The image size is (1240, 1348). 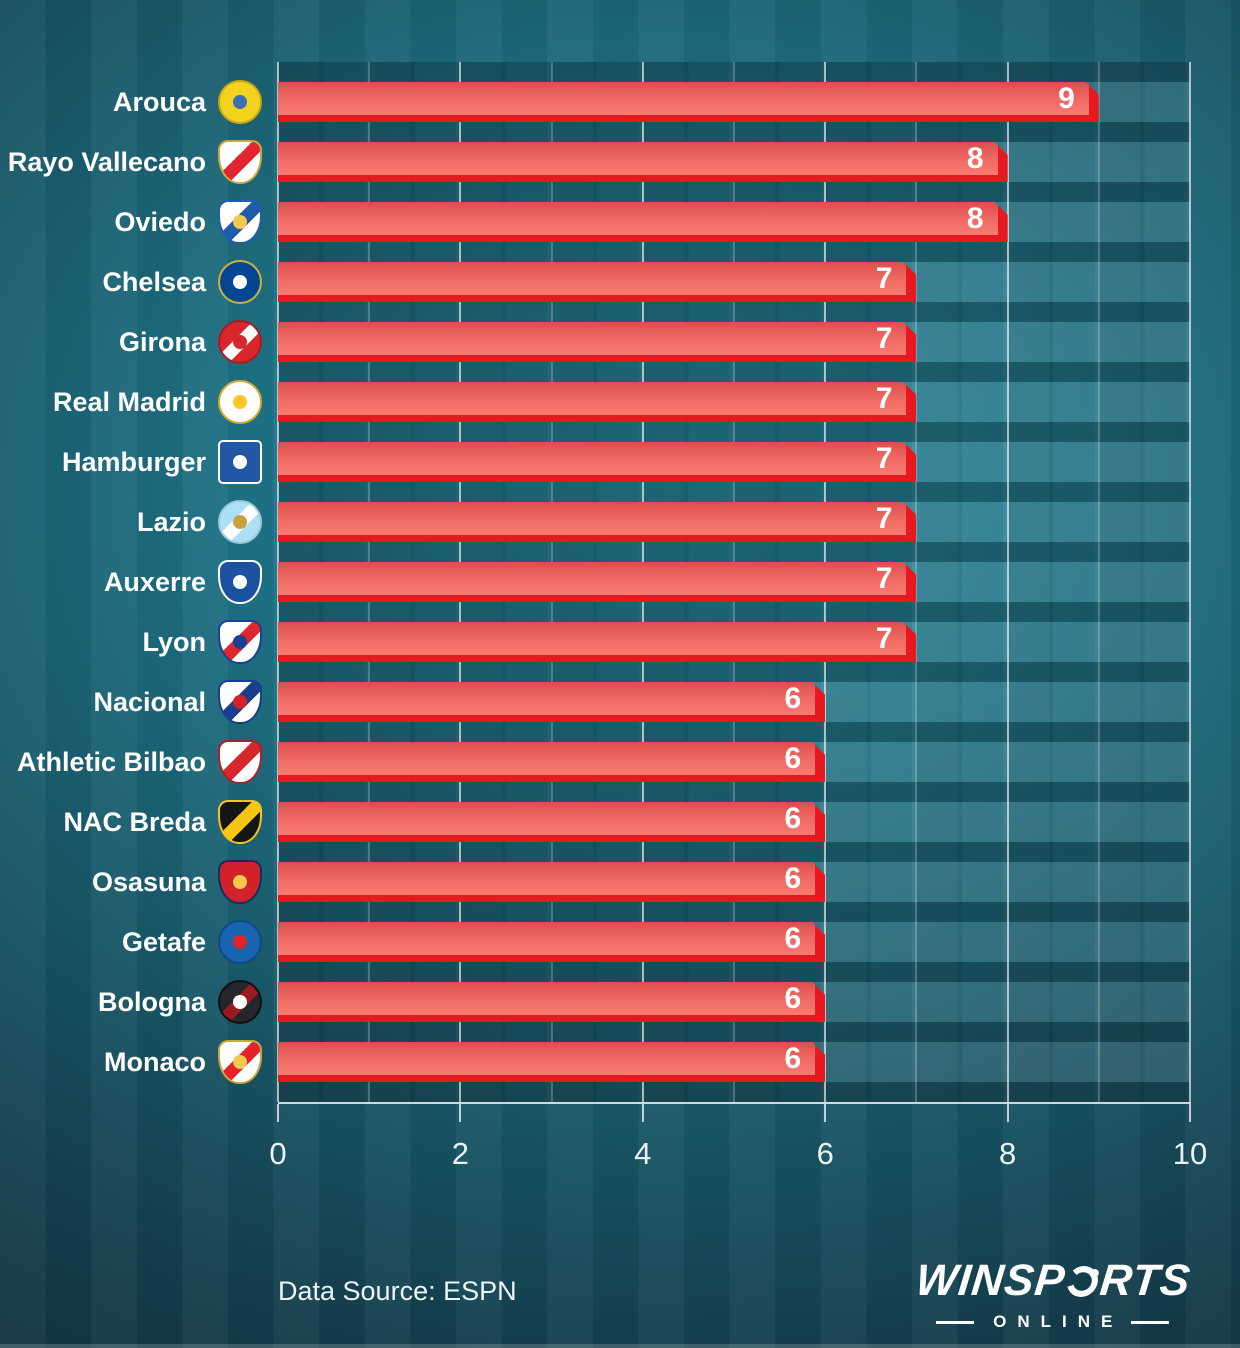 I want to click on team-label-chelsea: Chelsea, so click(x=154, y=282).